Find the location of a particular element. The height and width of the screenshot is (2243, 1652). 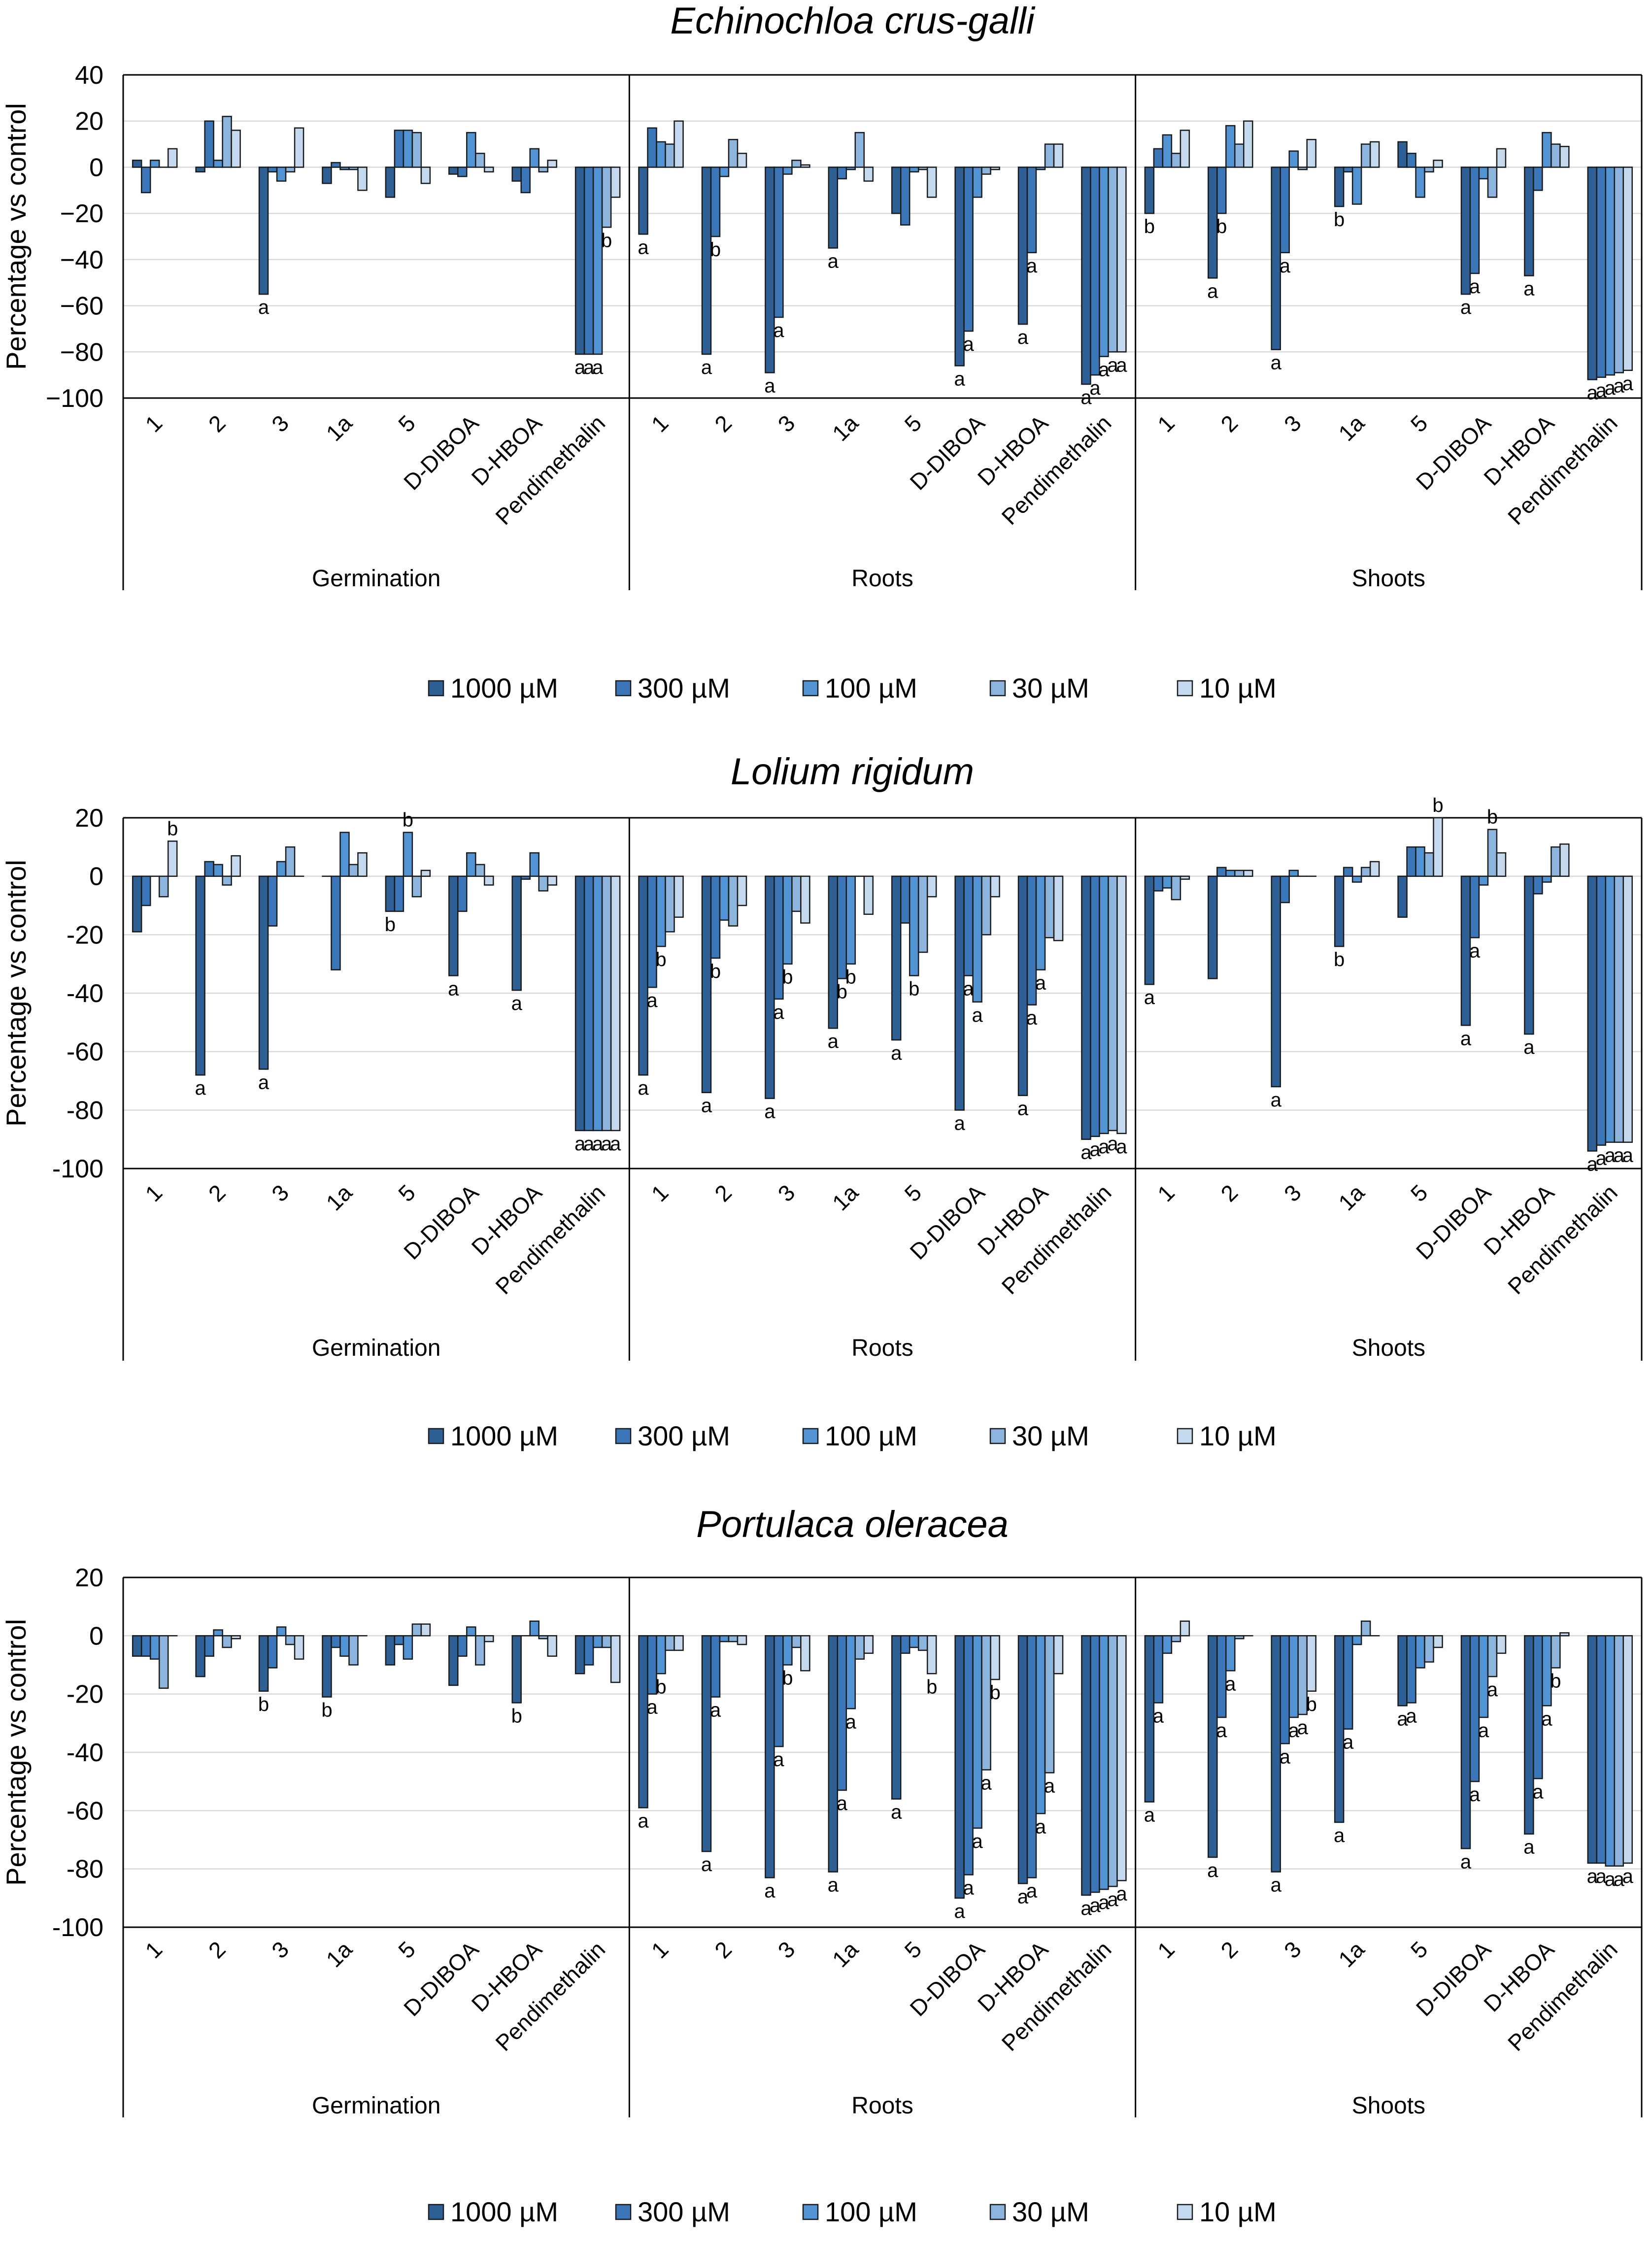

legend-swatch is located at coordinates (1185, 1436).